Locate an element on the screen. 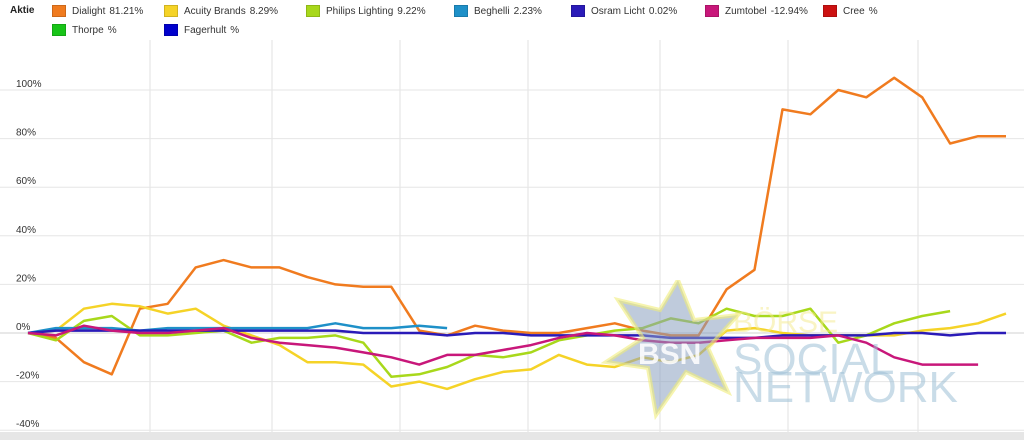 The height and width of the screenshot is (440, 1024). legend-value: 81.21% is located at coordinates (126, 11).